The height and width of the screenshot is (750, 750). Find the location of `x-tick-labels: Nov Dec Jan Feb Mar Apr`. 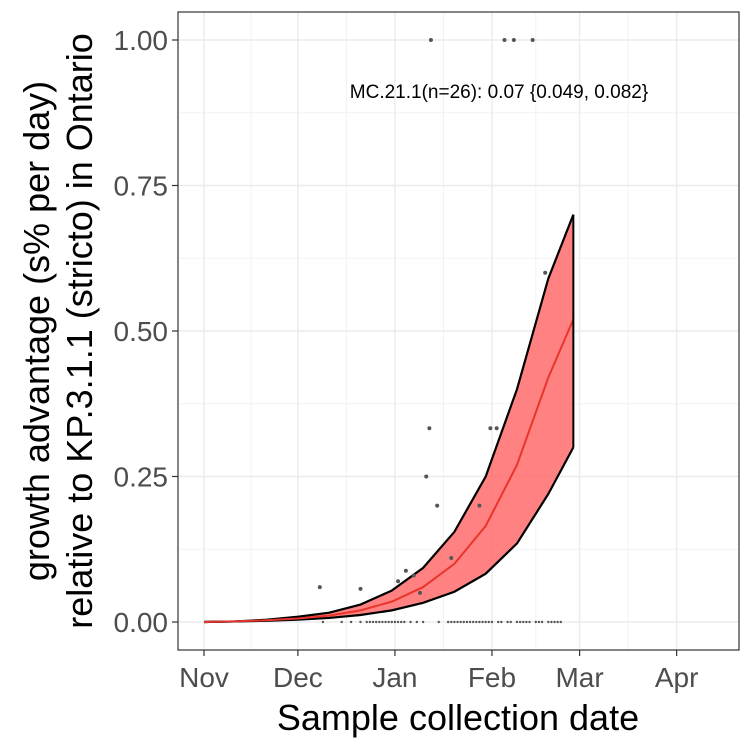

x-tick-labels: Nov Dec Jan Feb Mar Apr is located at coordinates (438, 677).